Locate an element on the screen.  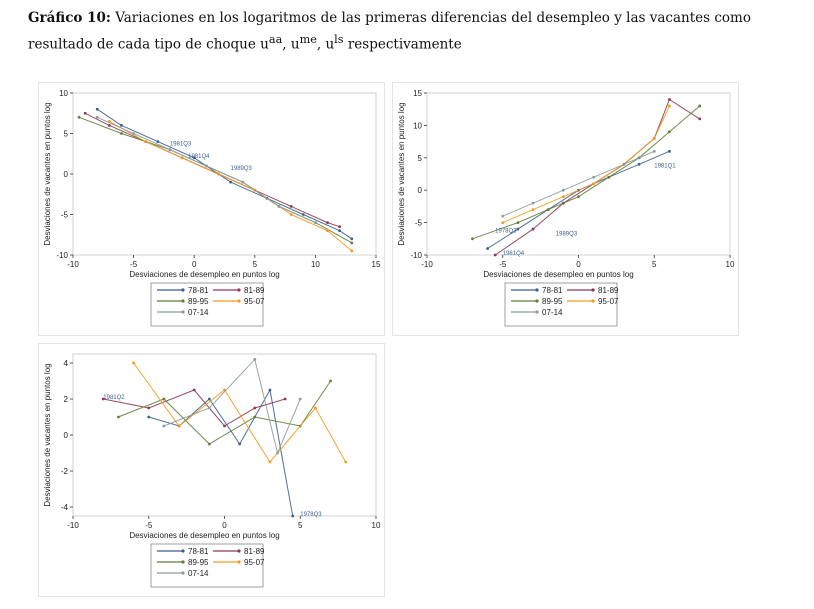
point-annotation: 1981Q1 is located at coordinates (665, 167).